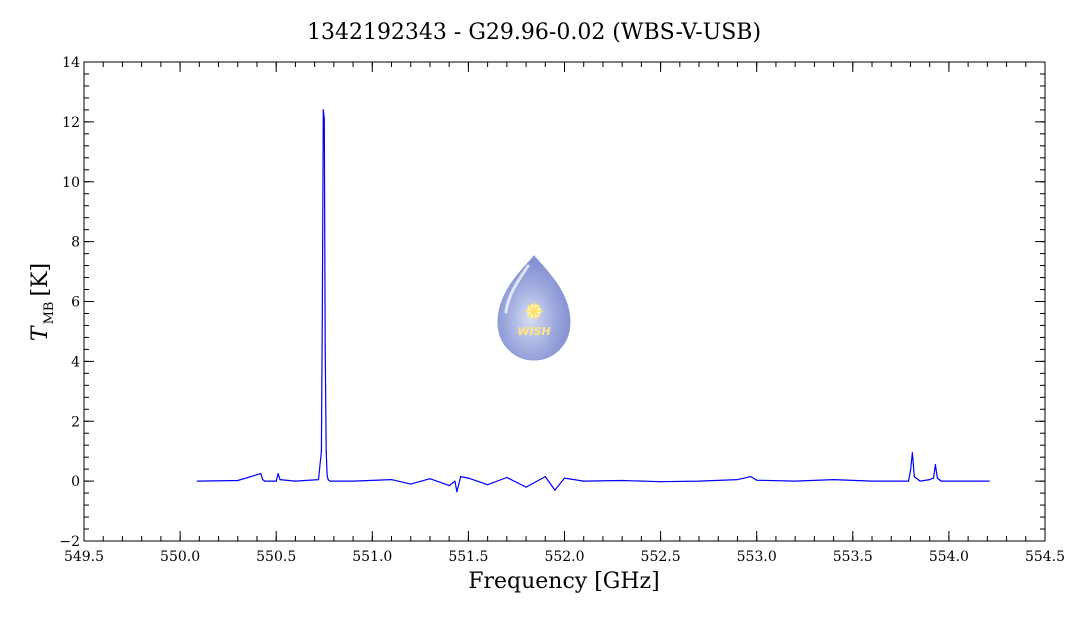  I want to click on x-tick-label: 553.5, so click(853, 557).